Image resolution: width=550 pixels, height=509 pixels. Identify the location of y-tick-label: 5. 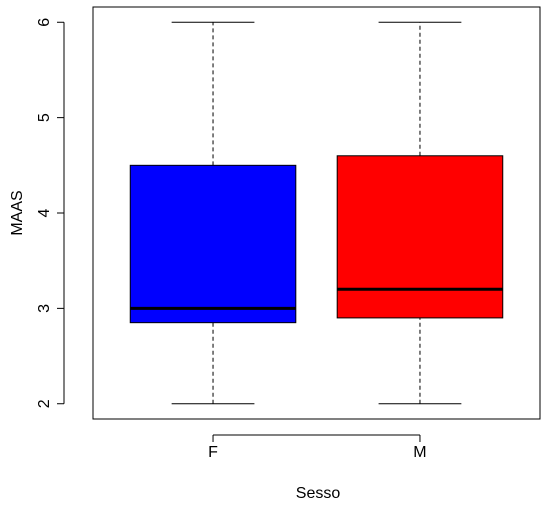
(44, 117).